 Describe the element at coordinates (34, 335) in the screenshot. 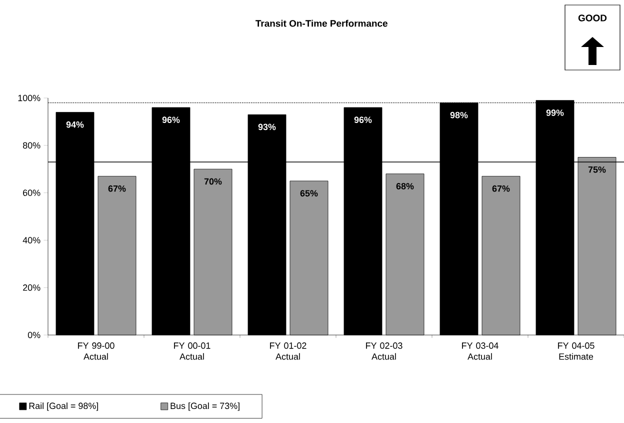

I see `y-tick-label: 0%` at that location.